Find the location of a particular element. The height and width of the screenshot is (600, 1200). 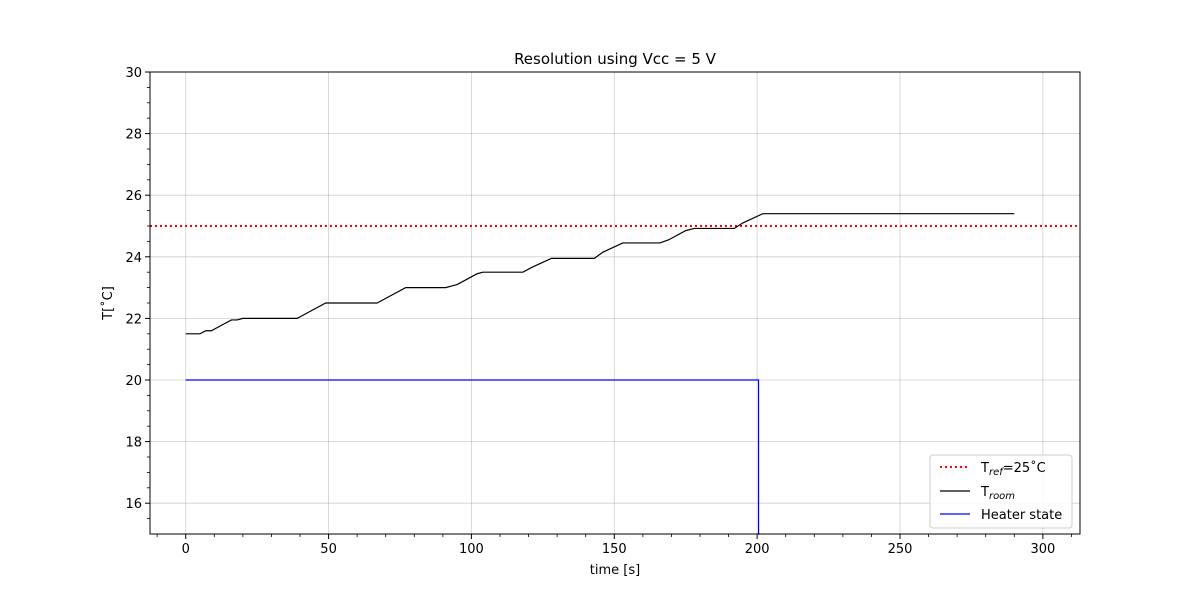

legend-ref-base: T is located at coordinates (984, 468).